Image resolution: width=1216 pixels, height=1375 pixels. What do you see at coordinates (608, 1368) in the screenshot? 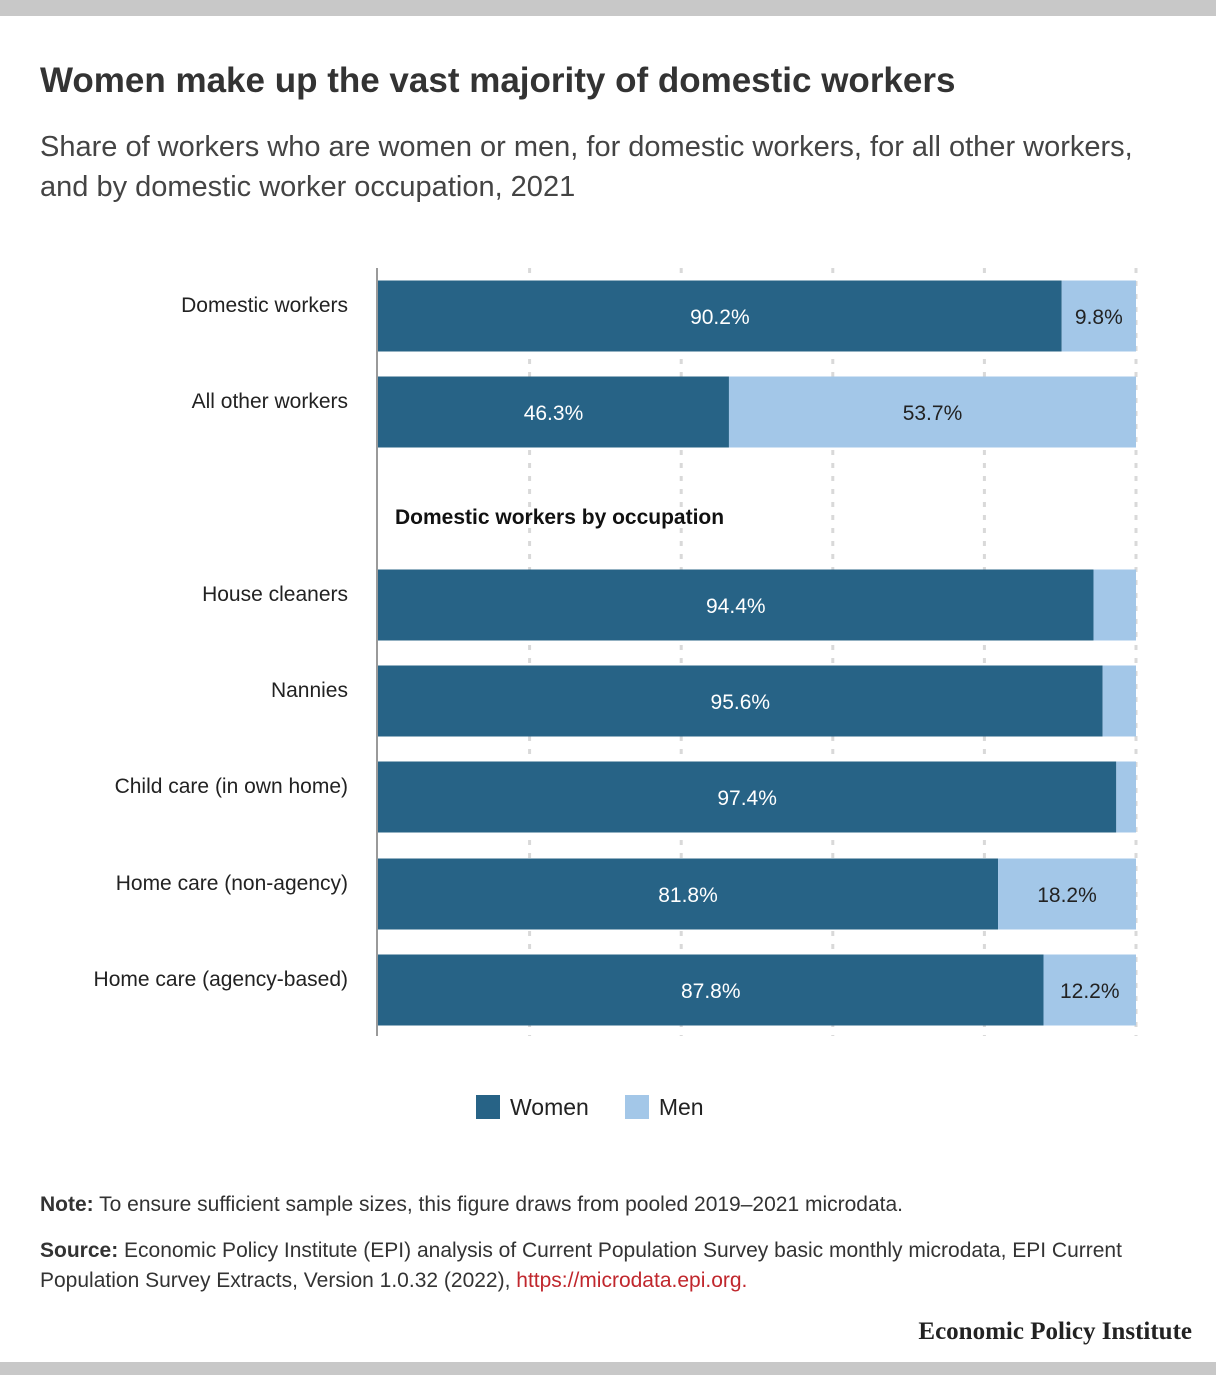
I see `bottom-rule` at bounding box center [608, 1368].